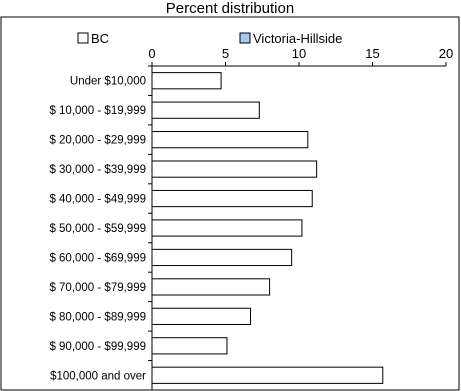 The width and height of the screenshot is (461, 391). What do you see at coordinates (225, 53) in the screenshot?
I see `x-tick-label: 5` at bounding box center [225, 53].